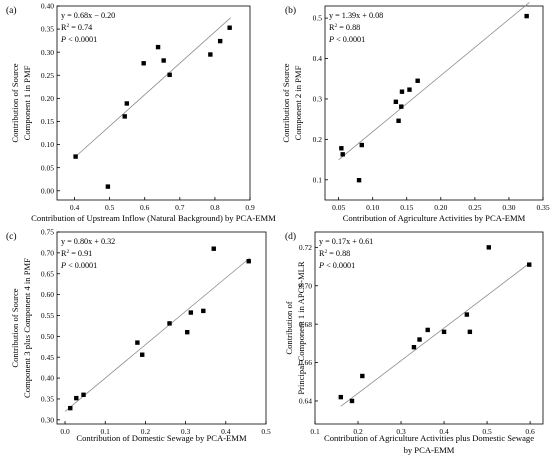 This screenshot has width=550, height=457. Describe the element at coordinates (318, 58) in the screenshot. I see `y-tick-label: 0.4` at that location.